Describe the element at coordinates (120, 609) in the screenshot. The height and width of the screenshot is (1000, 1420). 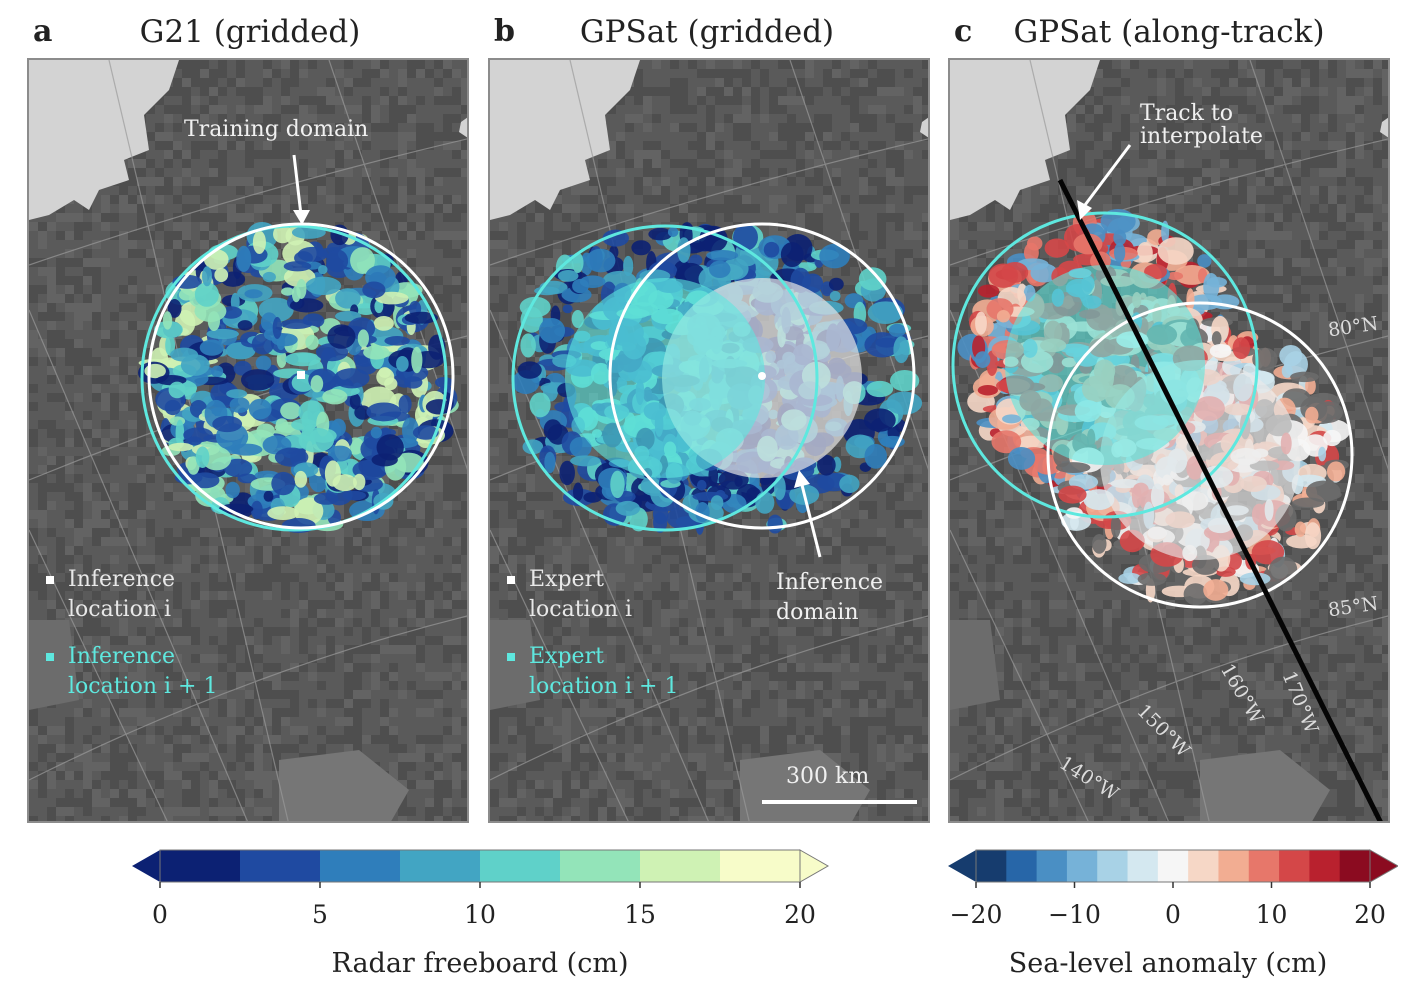
I see `legend-a-white-line2: location i` at that location.